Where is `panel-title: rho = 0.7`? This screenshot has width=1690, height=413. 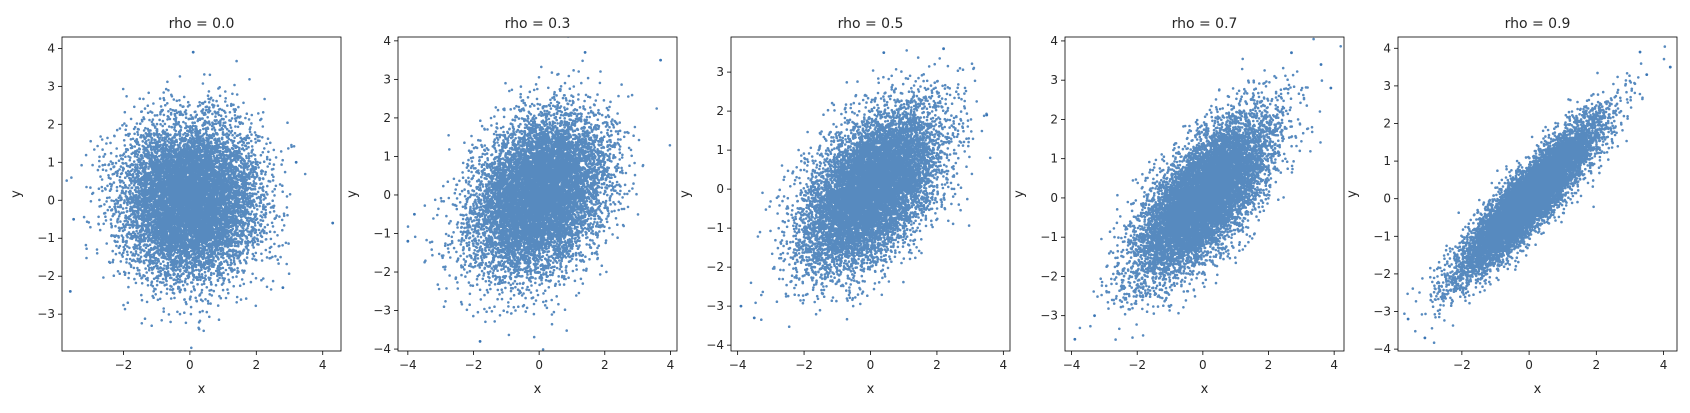
panel-title: rho = 0.7 is located at coordinates (1205, 24).